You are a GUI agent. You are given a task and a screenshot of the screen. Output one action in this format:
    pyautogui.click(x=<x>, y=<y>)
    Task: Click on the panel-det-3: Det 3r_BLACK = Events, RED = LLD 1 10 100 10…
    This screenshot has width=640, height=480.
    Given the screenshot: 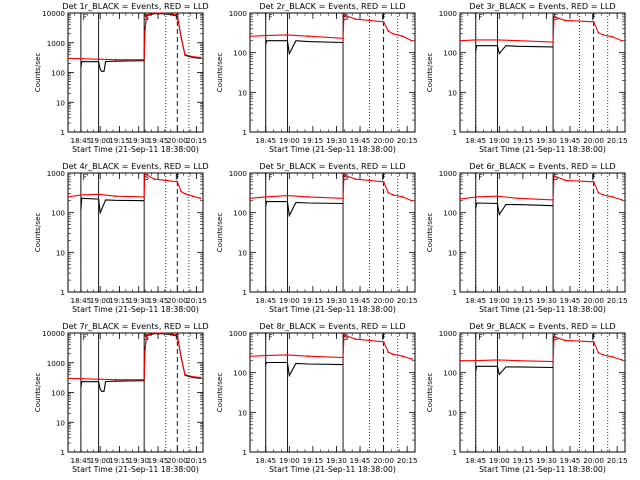 What is the action you would take?
    pyautogui.click(x=526, y=77)
    